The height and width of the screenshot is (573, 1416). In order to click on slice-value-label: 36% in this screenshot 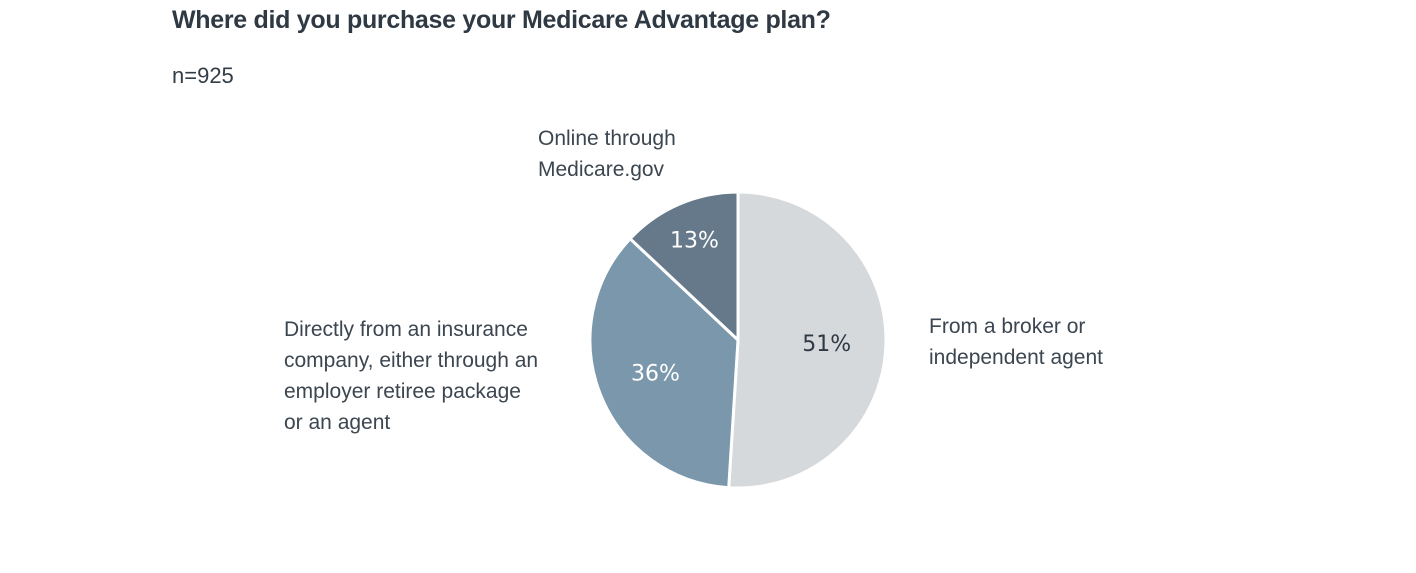, I will do `click(655, 374)`.